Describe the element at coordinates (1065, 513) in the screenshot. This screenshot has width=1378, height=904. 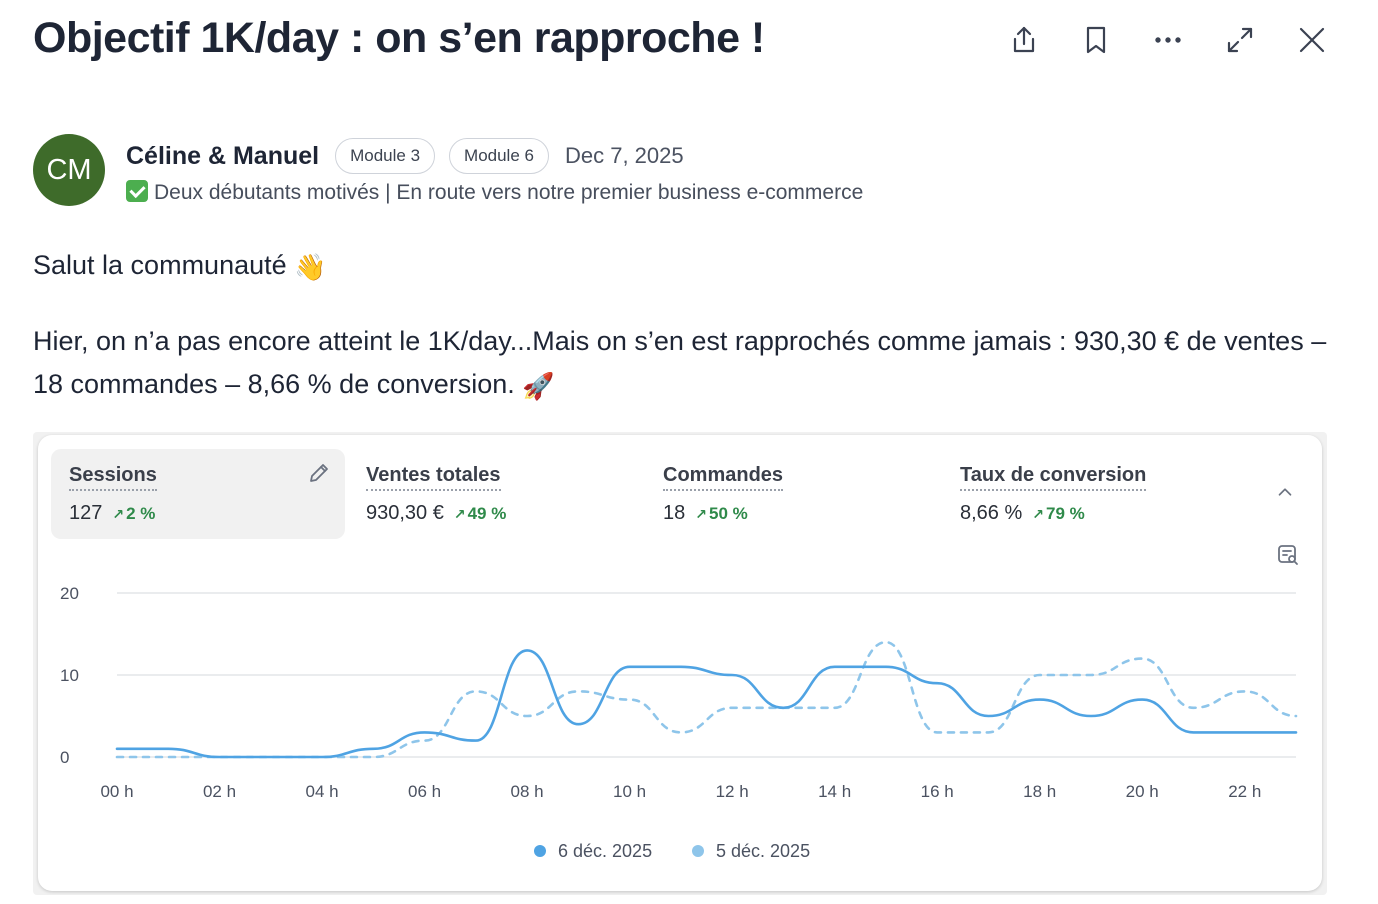
I see `metric-delta-text: 79 %` at that location.